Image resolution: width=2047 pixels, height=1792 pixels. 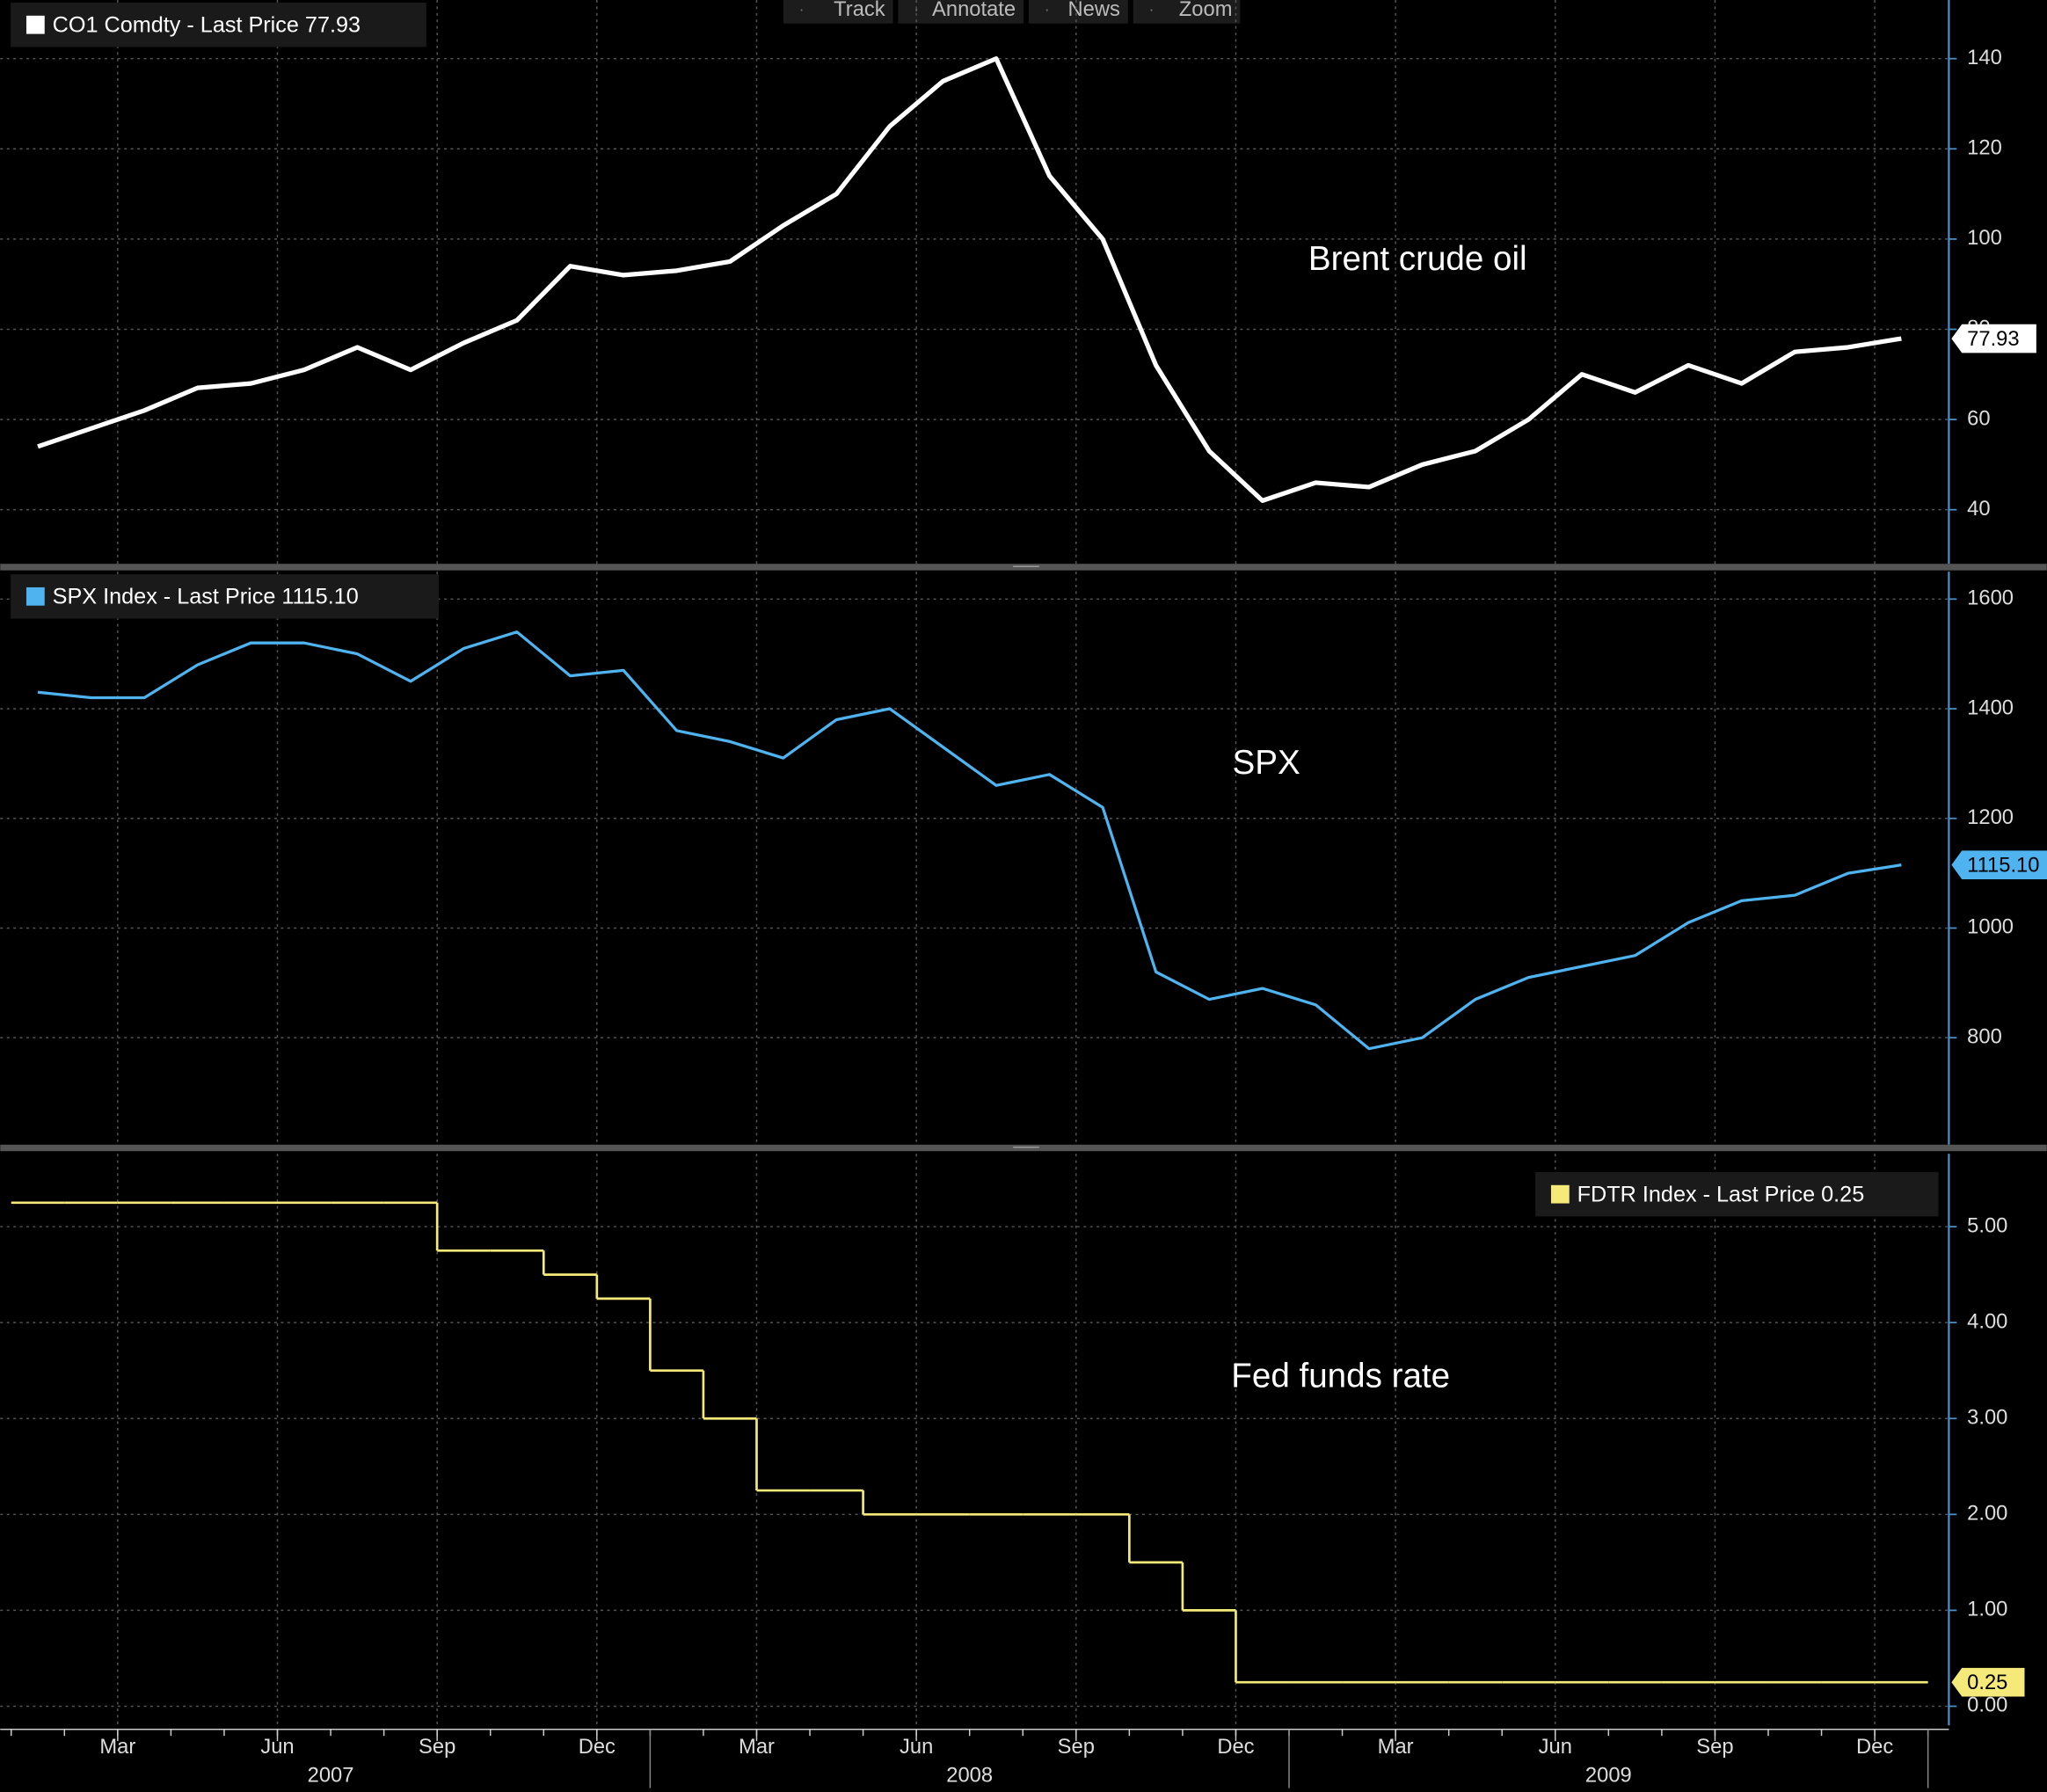 What do you see at coordinates (1608, 1775) in the screenshot?
I see `year-label: 2009` at bounding box center [1608, 1775].